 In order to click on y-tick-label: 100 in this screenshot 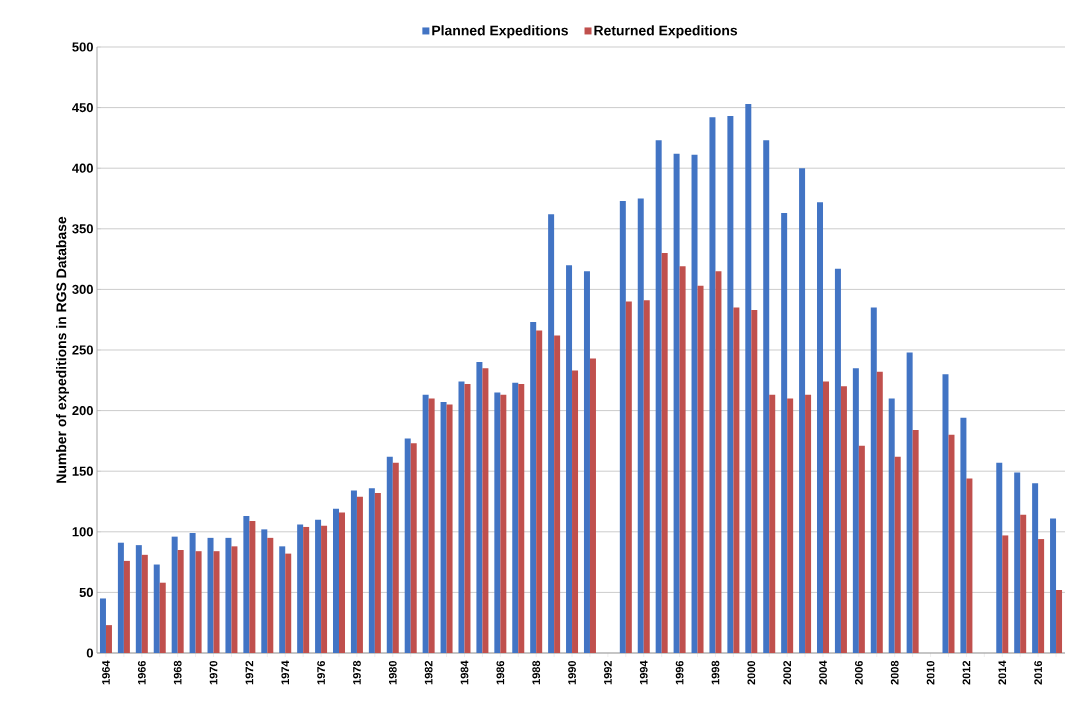, I will do `click(82, 532)`.